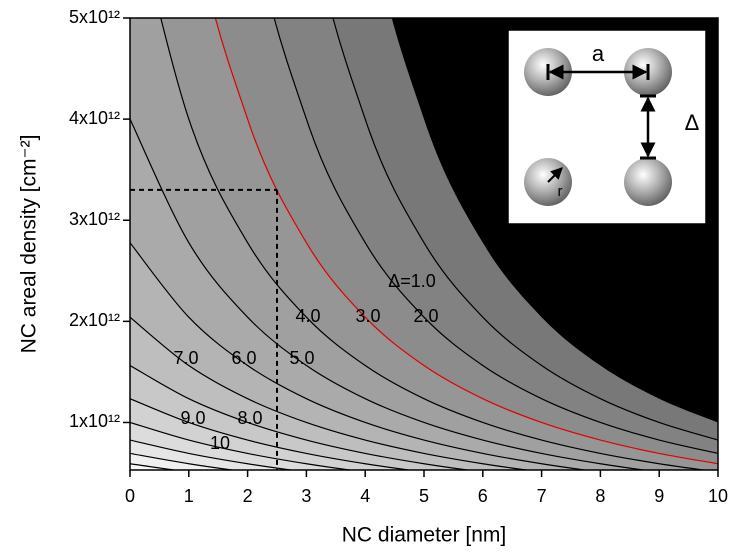  I want to click on contour-label: 8.0, so click(249, 418).